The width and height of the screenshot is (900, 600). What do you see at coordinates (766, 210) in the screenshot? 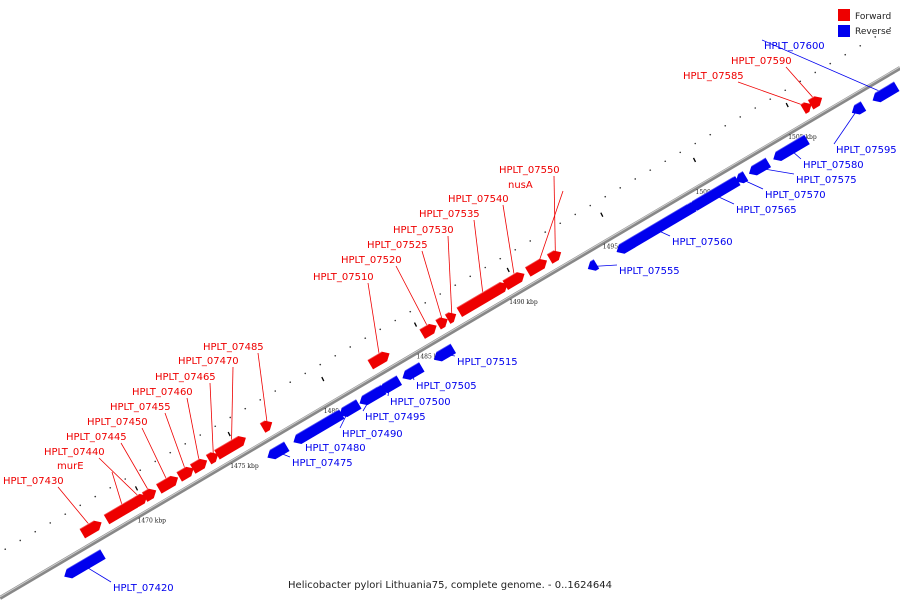
I see `gene-label: HPLT_07565` at bounding box center [766, 210].